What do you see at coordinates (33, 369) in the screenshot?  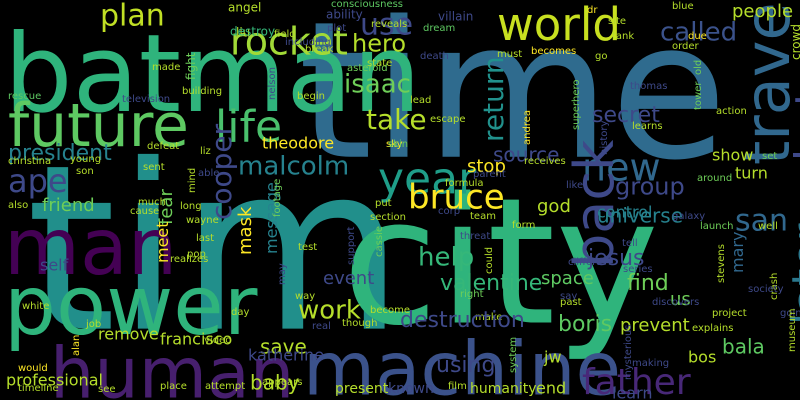 I see `cloud-word: would` at bounding box center [33, 369].